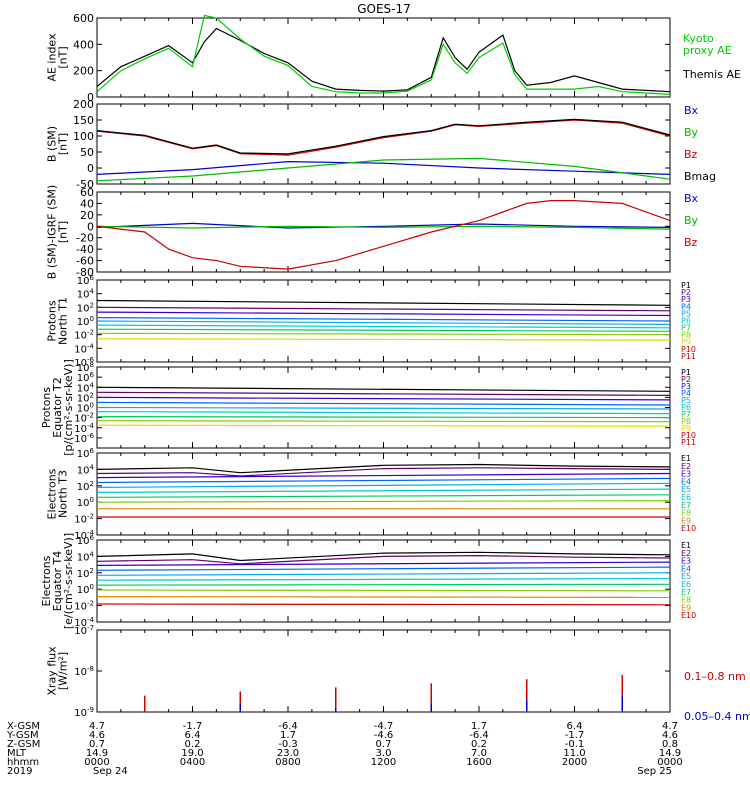 This screenshot has width=750, height=800. Describe the element at coordinates (87, 152) in the screenshot. I see `ytick-label: 50` at that location.